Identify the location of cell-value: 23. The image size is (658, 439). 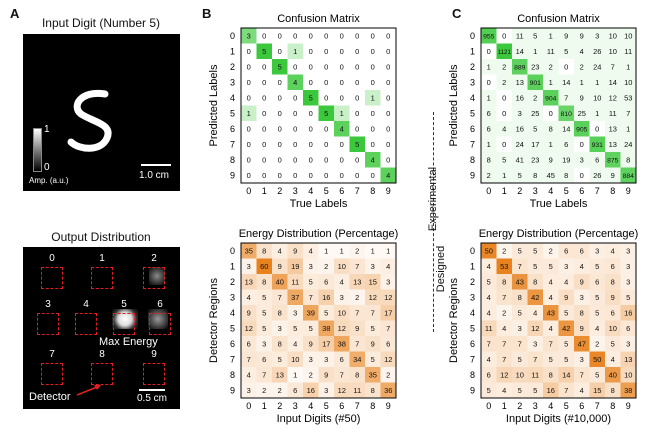
(535, 66).